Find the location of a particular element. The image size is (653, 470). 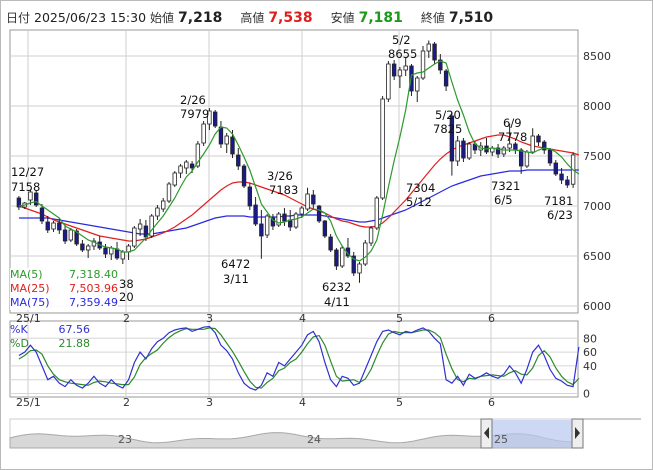

annotation-value: 7183 is located at coordinates (283, 190).